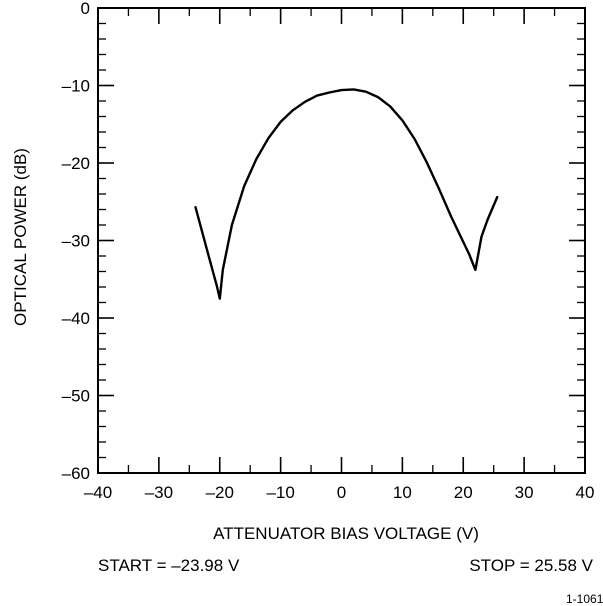 This screenshot has width=603, height=606. I want to click on x-tick-label: 40, so click(585, 492).